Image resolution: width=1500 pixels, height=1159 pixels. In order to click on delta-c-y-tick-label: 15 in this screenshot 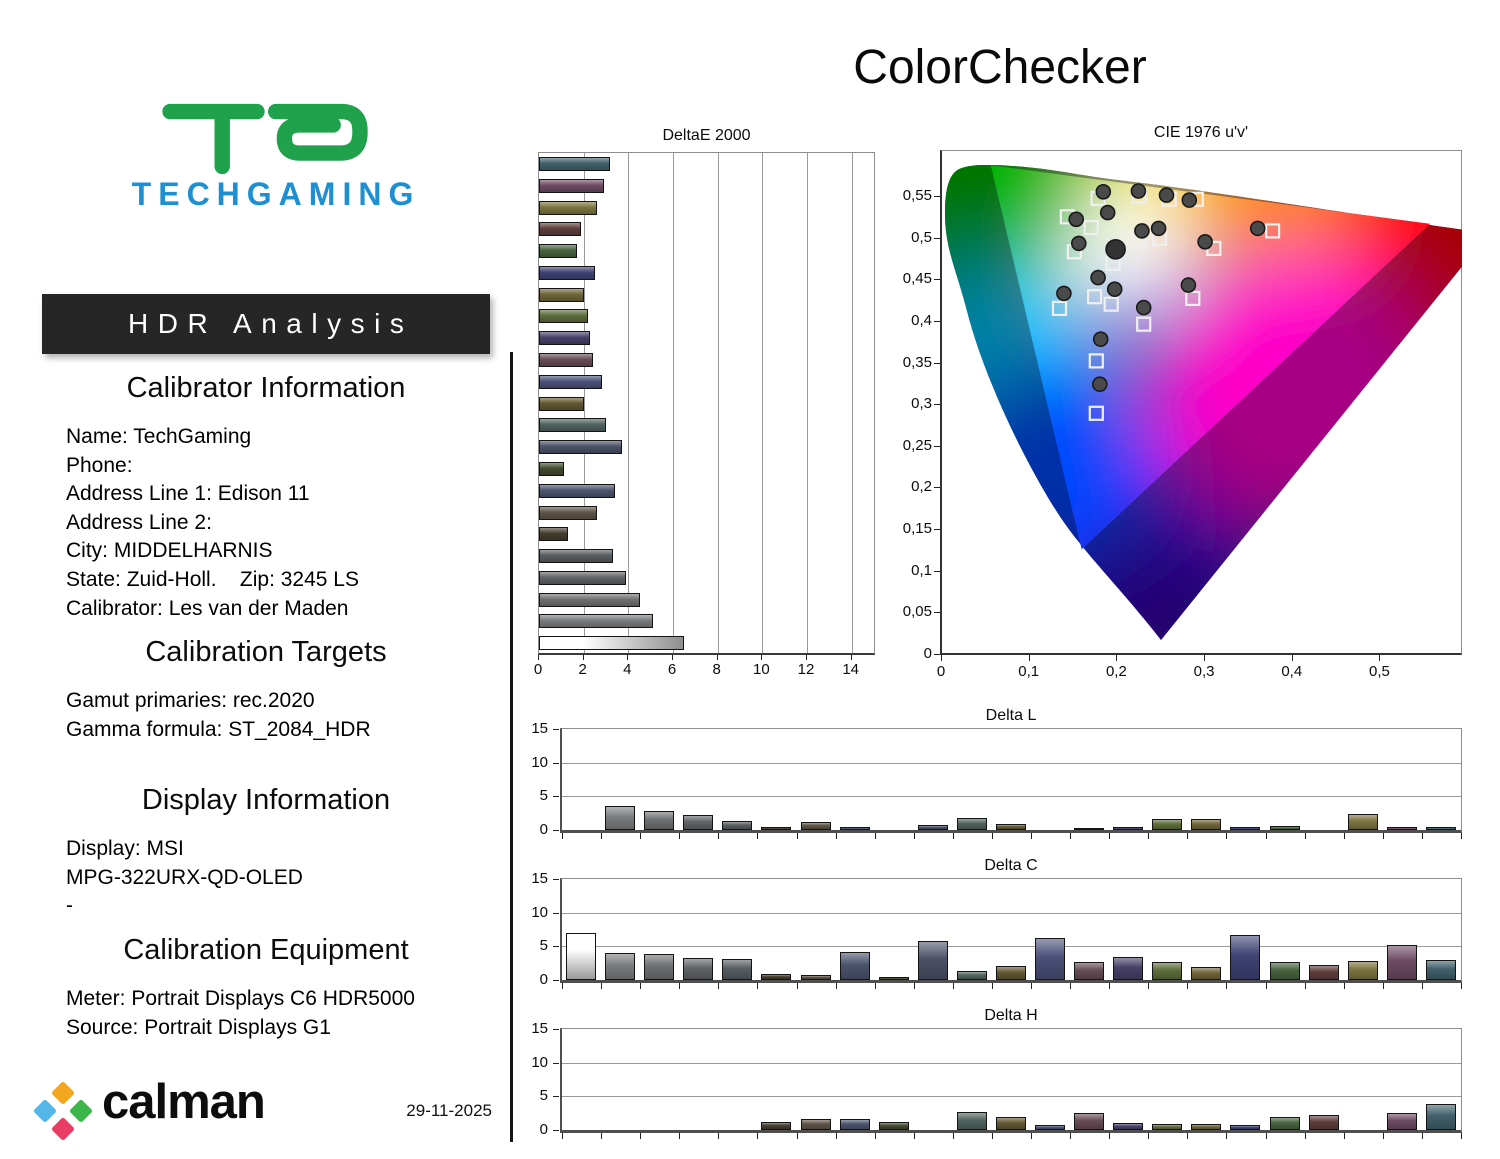, I will do `click(539, 878)`.